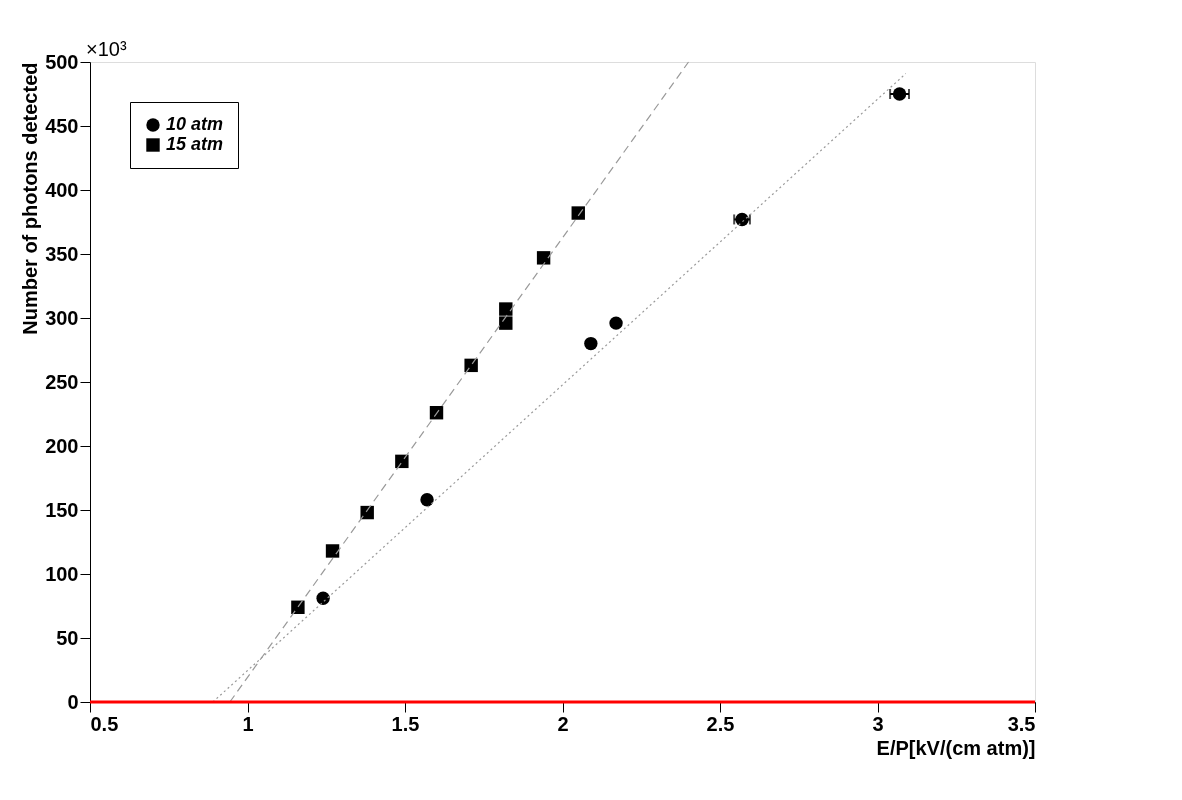 Image resolution: width=1182 pixels, height=800 pixels. I want to click on y-tick-label: 150, so click(62, 509).